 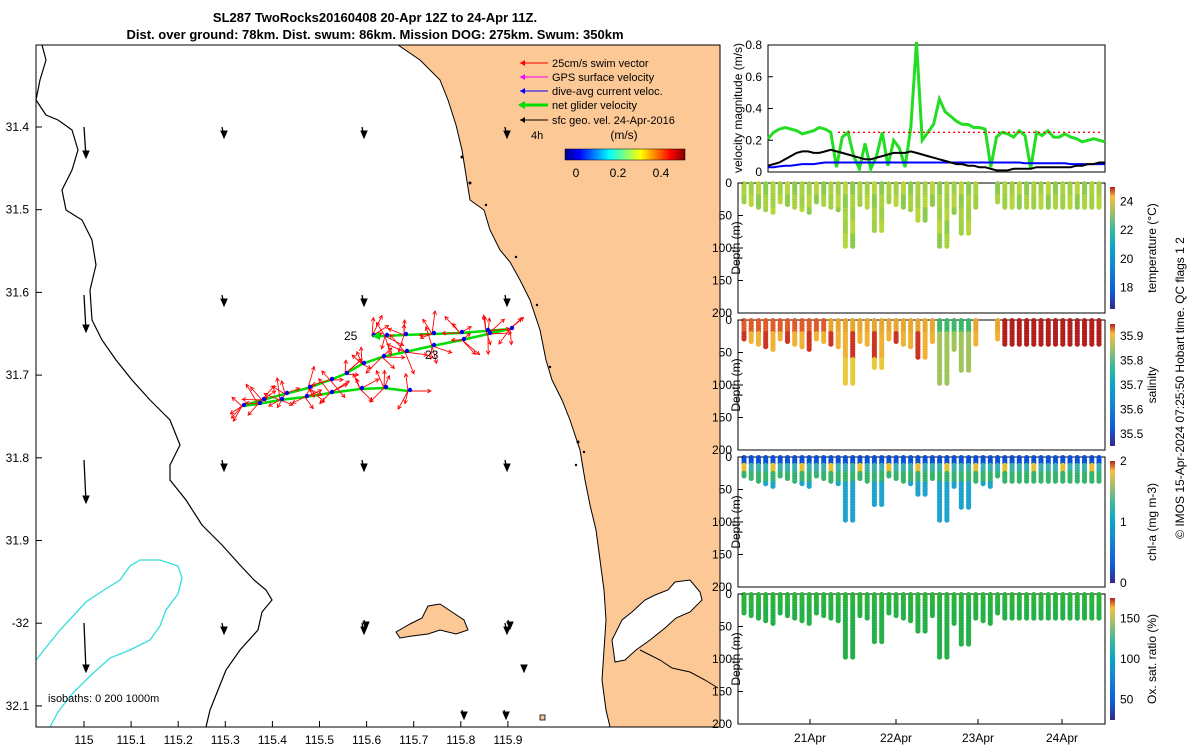 I want to click on map-y-tick-label: 31.6, so click(x=18, y=292).